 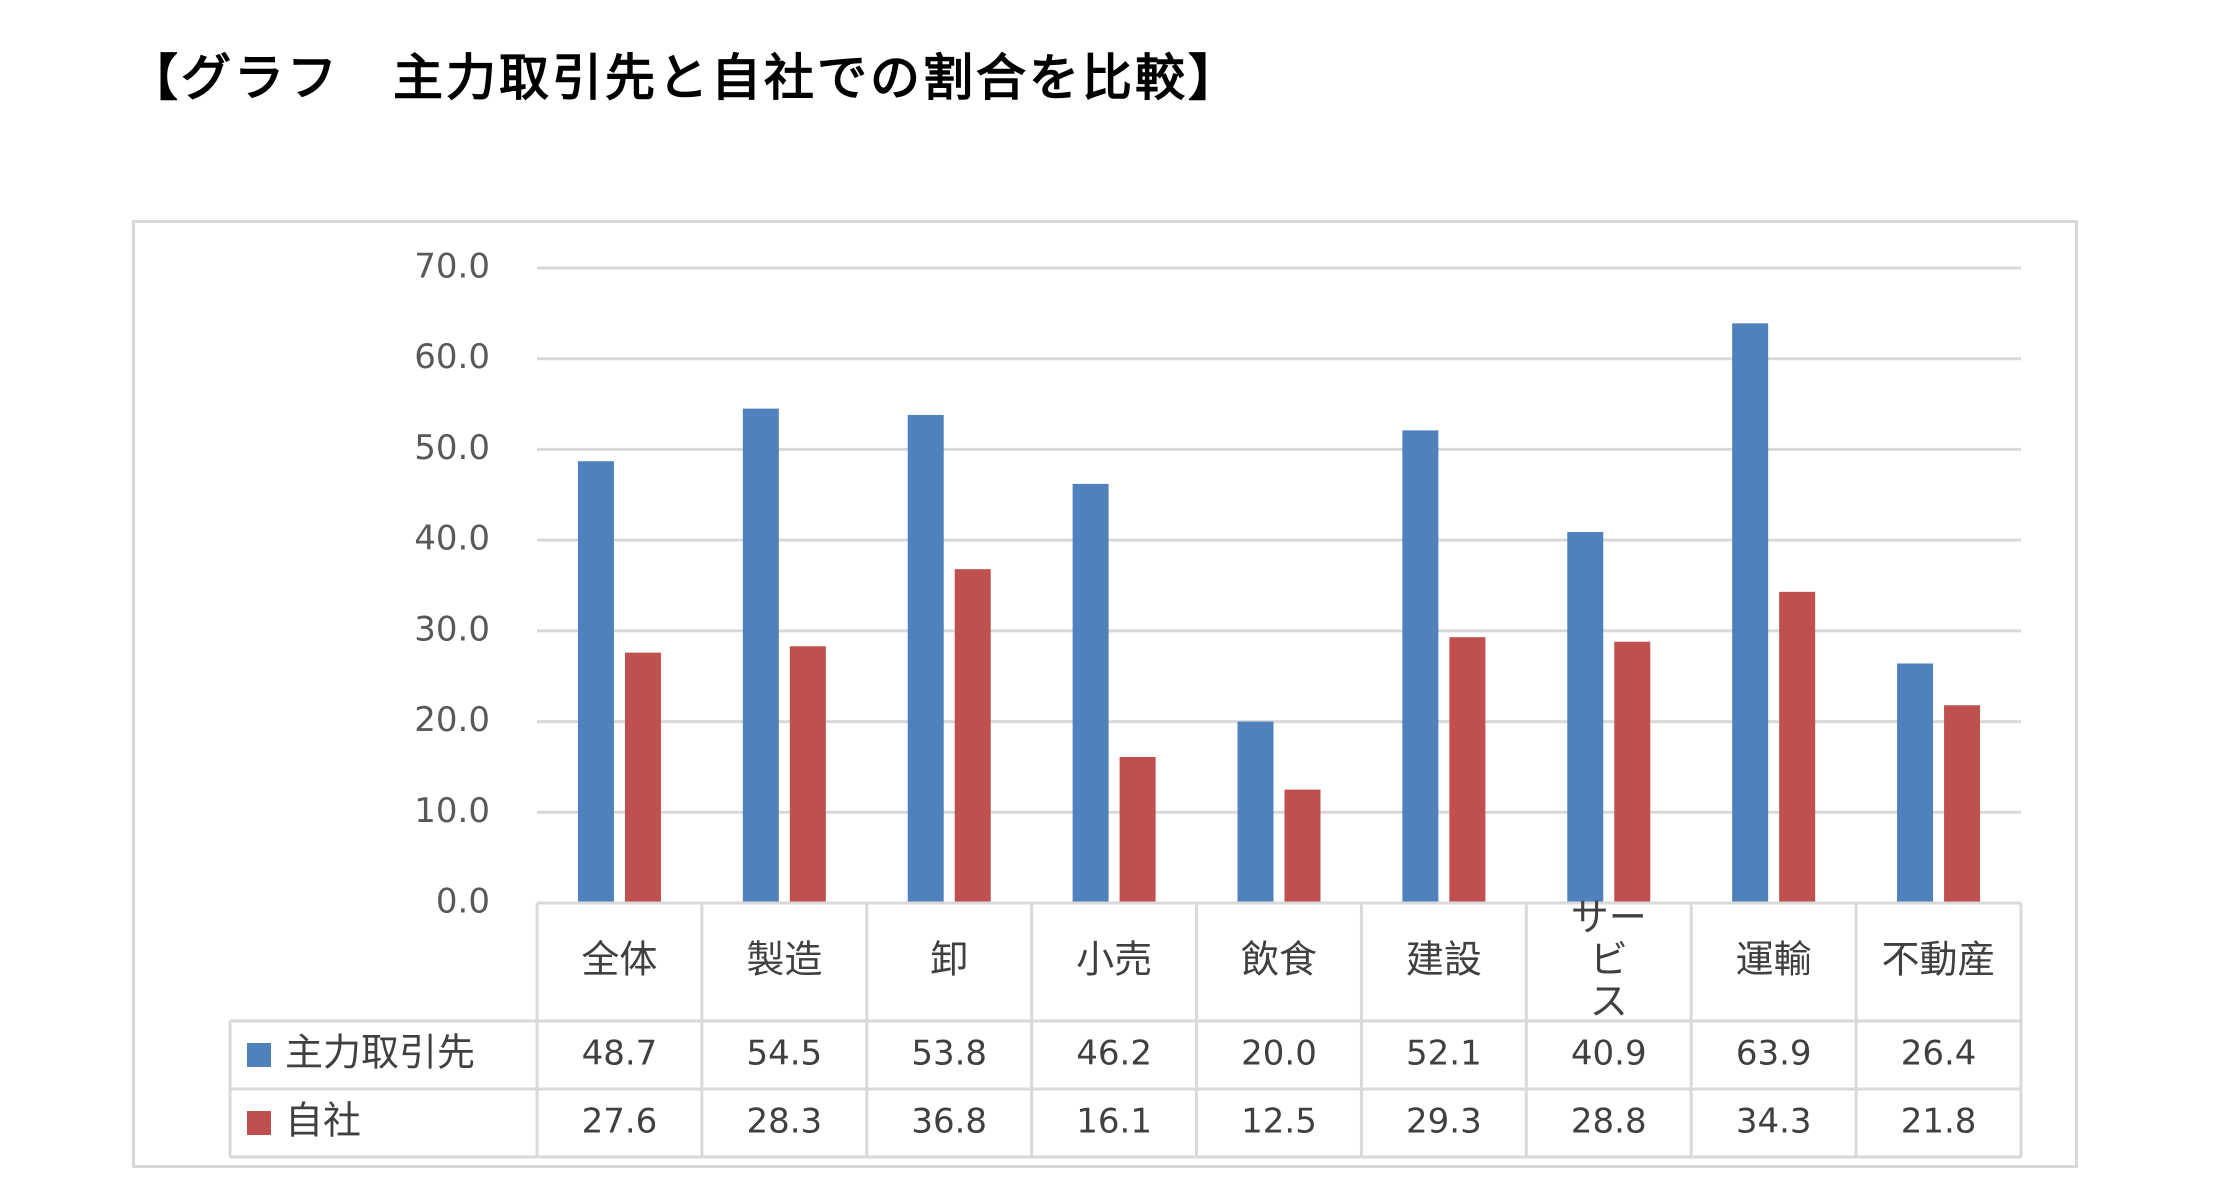 What do you see at coordinates (1774, 1054) in the screenshot?
I see `data-label: 63.9` at bounding box center [1774, 1054].